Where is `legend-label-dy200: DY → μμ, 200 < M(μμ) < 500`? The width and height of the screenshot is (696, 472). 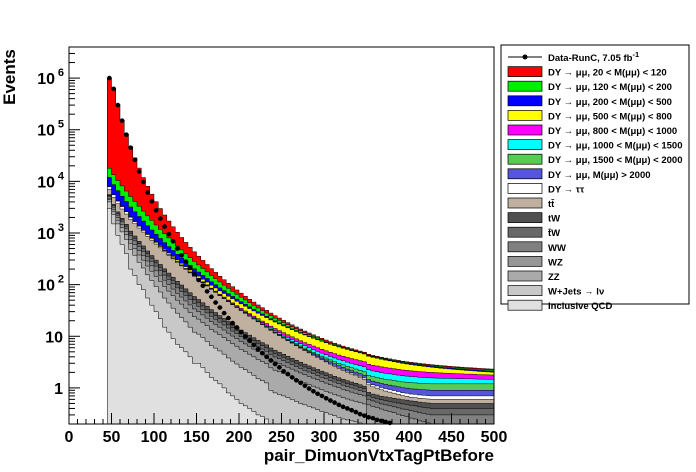
legend-label-dy200: DY → μμ, 200 < M(μμ) < 500 is located at coordinates (610, 102).